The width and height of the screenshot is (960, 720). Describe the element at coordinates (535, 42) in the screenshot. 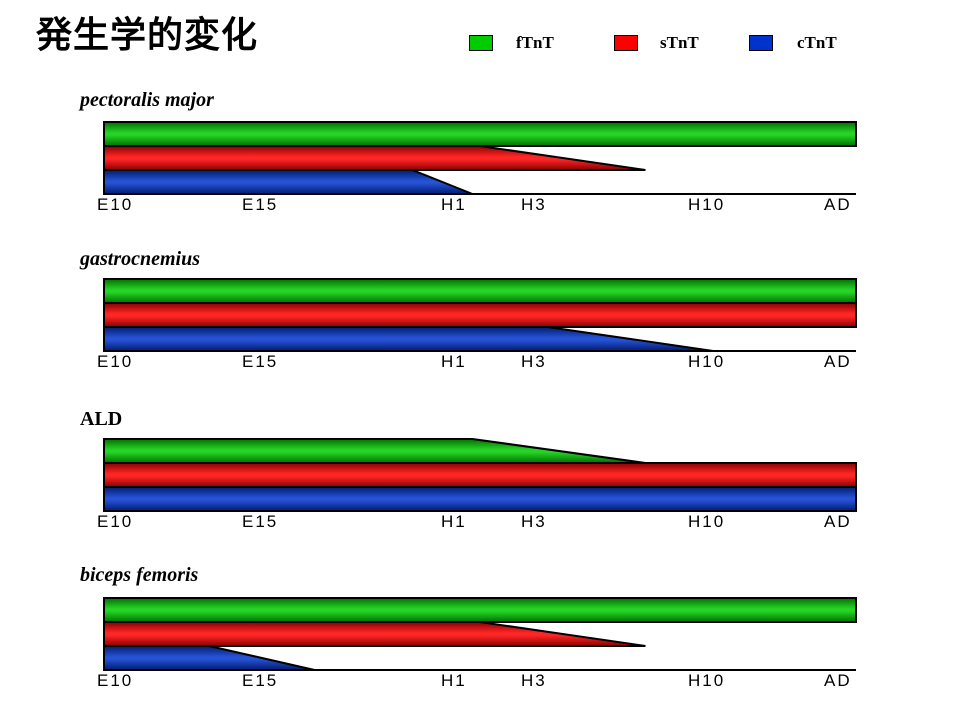

I see `legend-label-ftnt: fTnT` at that location.